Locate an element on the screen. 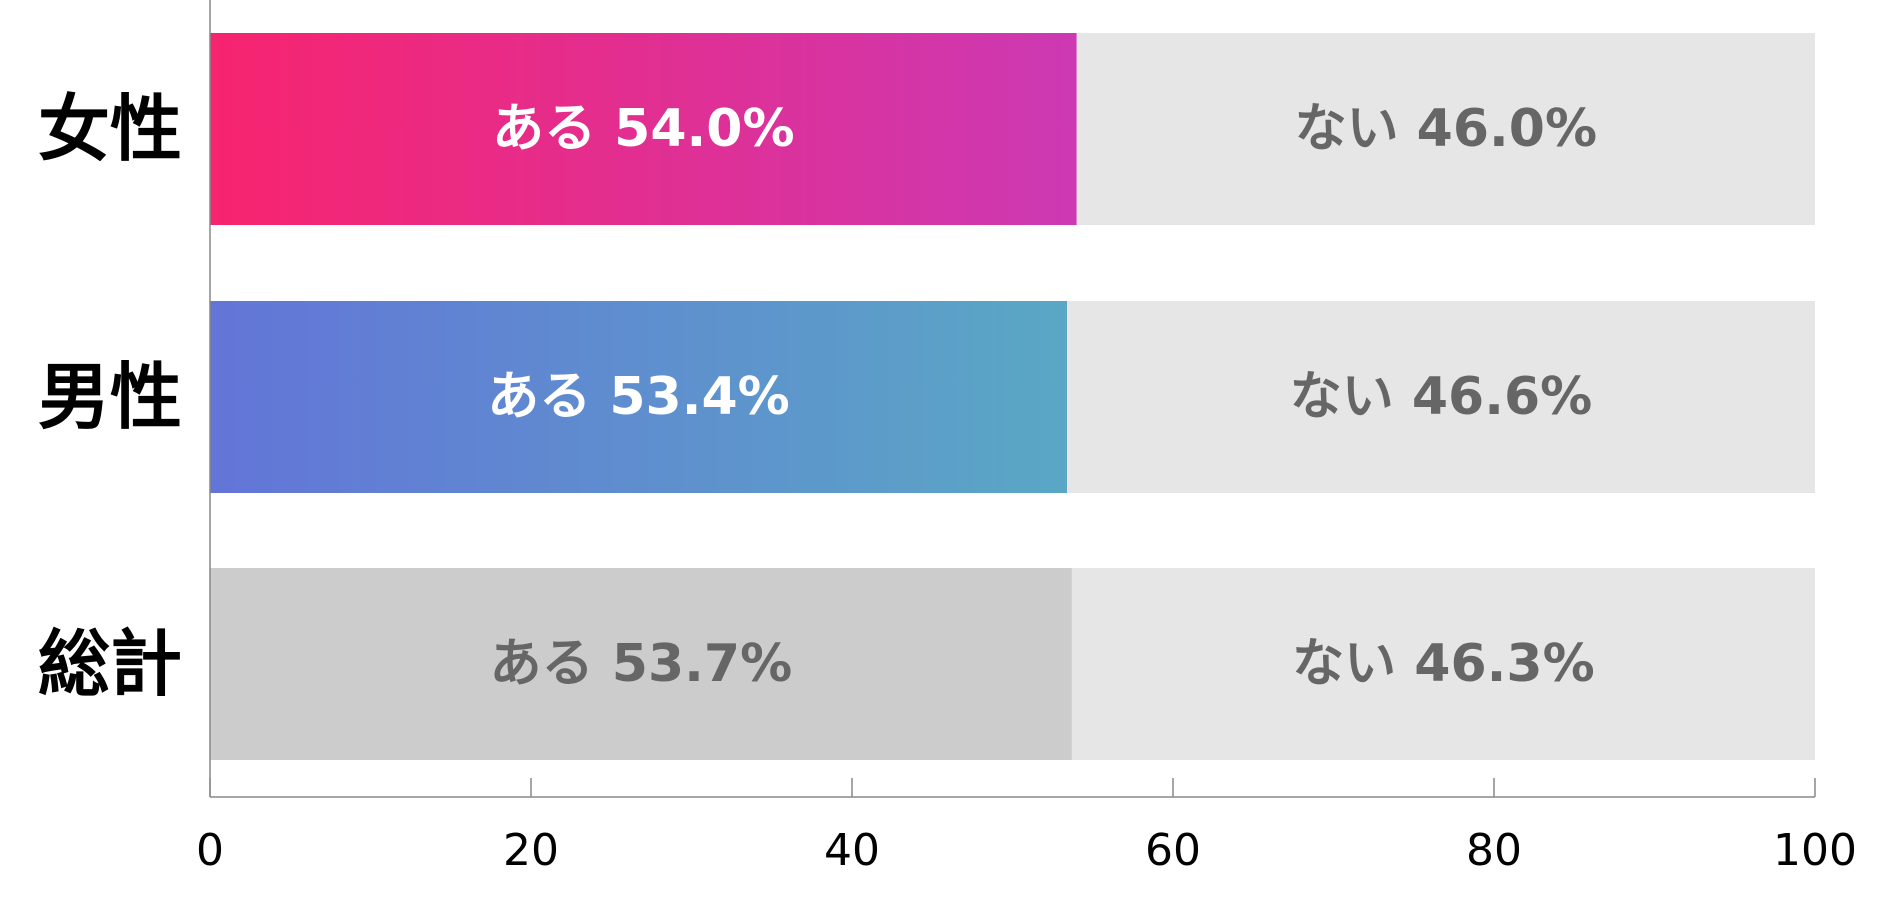 This screenshot has height=897, width=1888. label-yes-total: ある 53.7% is located at coordinates (641, 664).